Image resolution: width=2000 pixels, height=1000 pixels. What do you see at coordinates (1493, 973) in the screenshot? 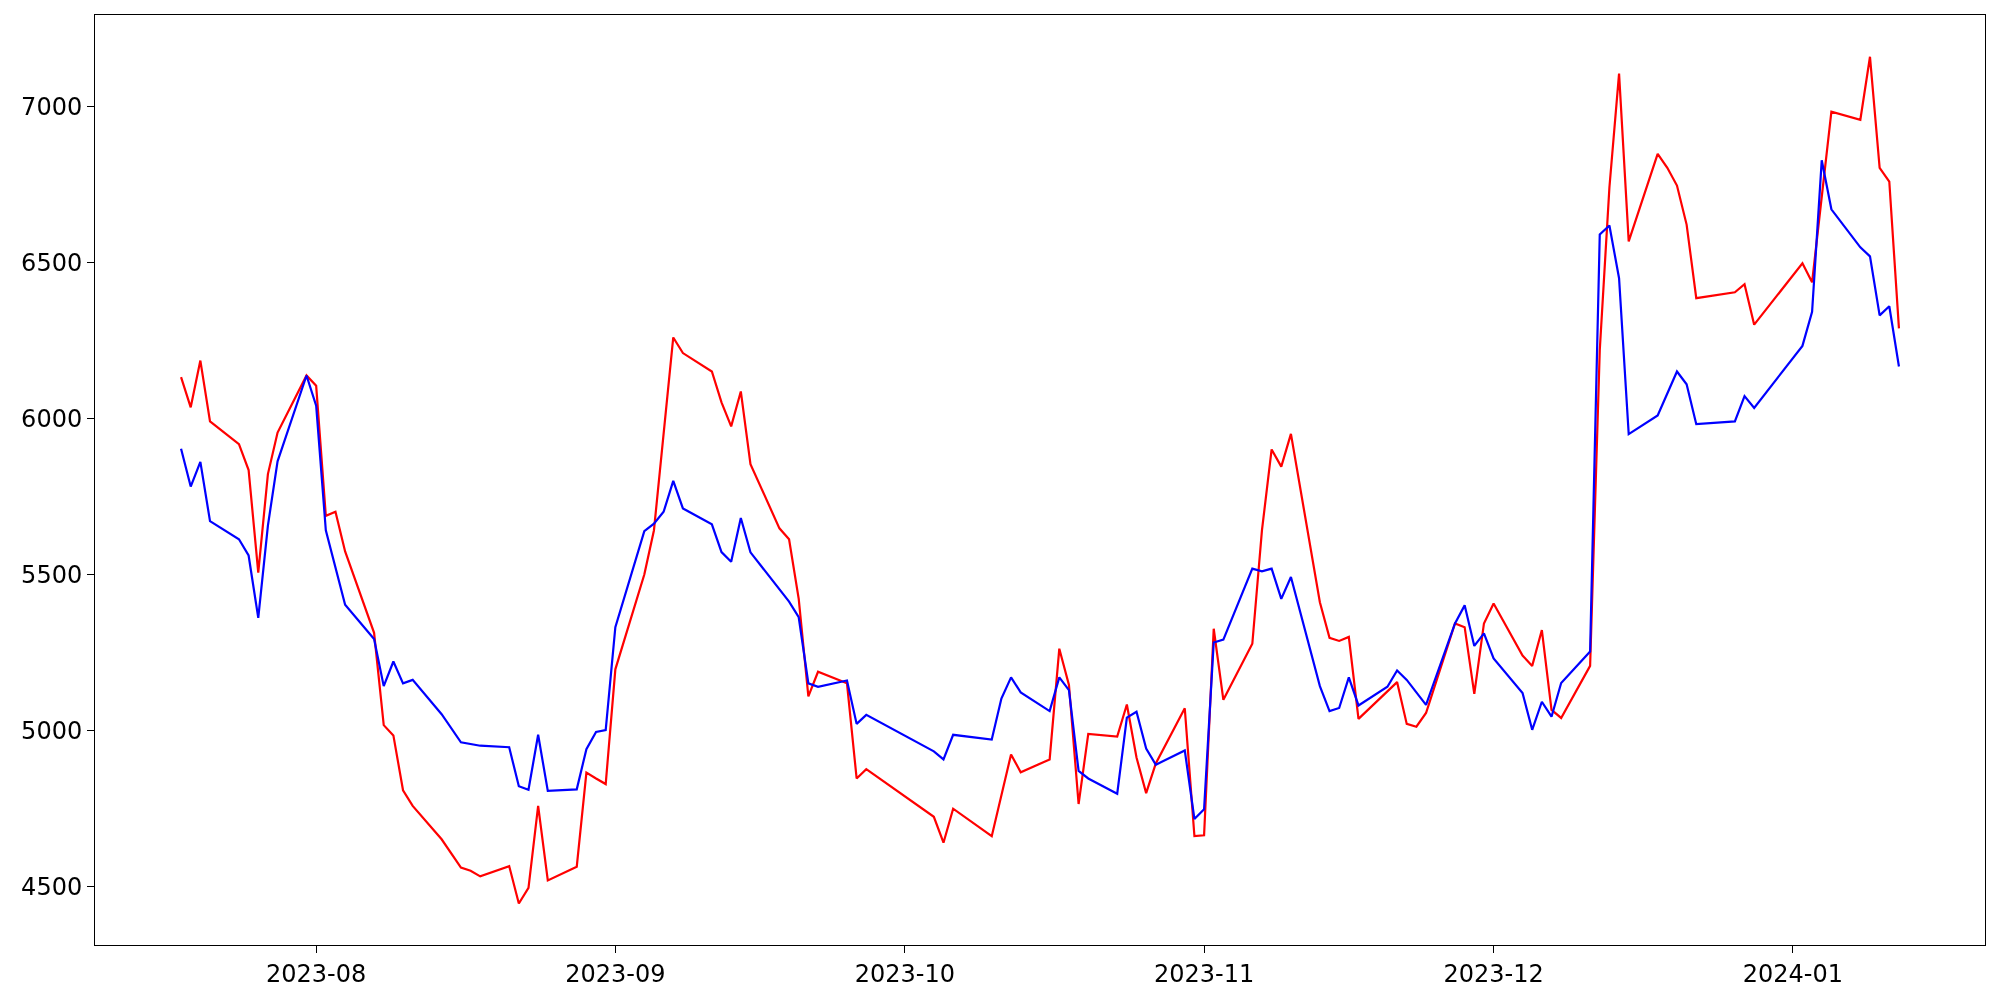
I see `x-tick-label: 2023-12` at bounding box center [1493, 973].